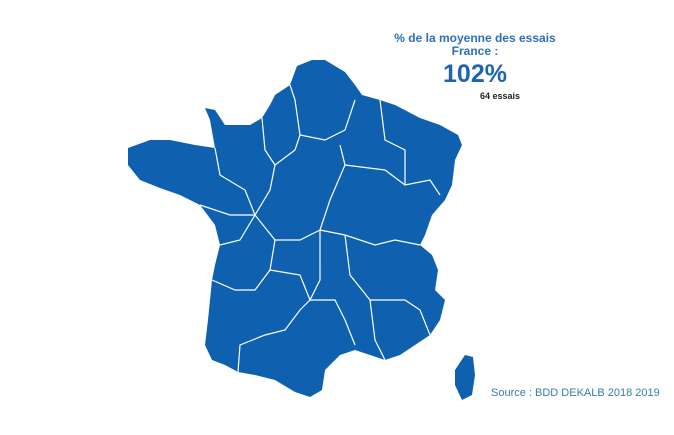  Describe the element at coordinates (475, 38) in the screenshot. I see `title-line1: % de la moyenne des essais` at that location.